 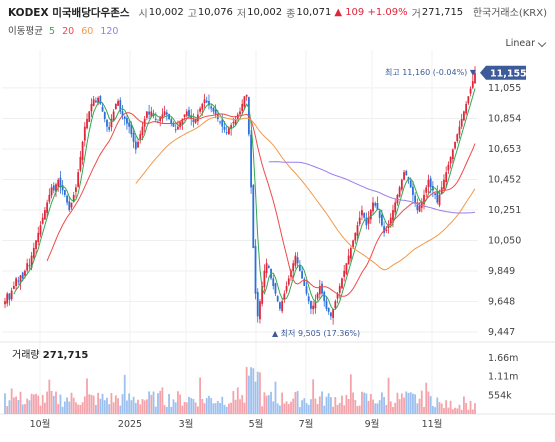 What do you see at coordinates (69, 12) in the screenshot?
I see `instrument-name: KODEX 미국배당다우존스` at bounding box center [69, 12].